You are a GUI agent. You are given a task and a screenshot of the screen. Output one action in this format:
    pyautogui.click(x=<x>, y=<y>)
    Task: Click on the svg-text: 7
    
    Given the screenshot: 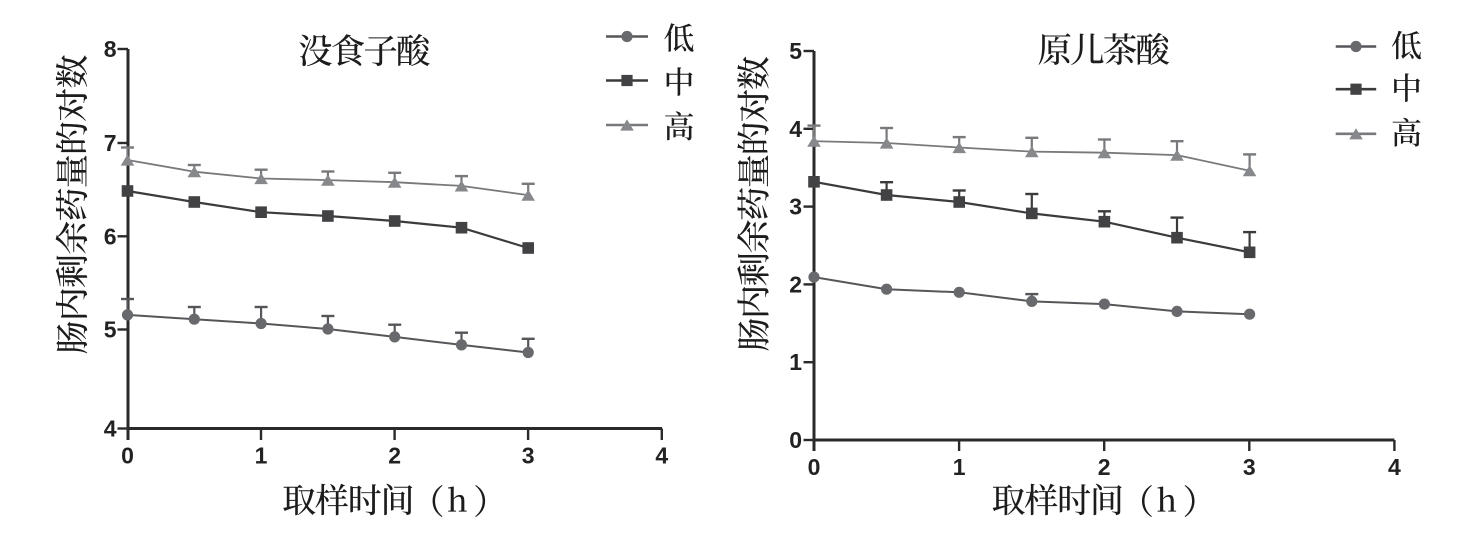 What is the action you would take?
    pyautogui.click(x=110, y=143)
    